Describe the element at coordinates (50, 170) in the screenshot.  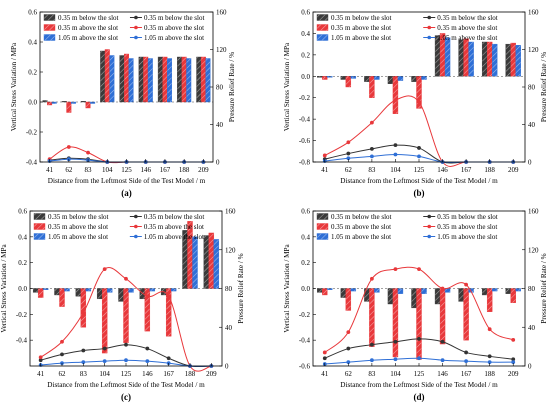
I see `x-tick-label: 41` at that location.